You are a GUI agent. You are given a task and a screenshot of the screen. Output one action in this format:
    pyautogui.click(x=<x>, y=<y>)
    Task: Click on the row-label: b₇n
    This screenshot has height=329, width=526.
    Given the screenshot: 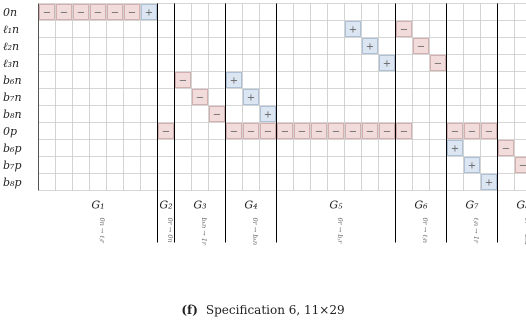 What is the action you would take?
    pyautogui.click(x=12, y=97)
    